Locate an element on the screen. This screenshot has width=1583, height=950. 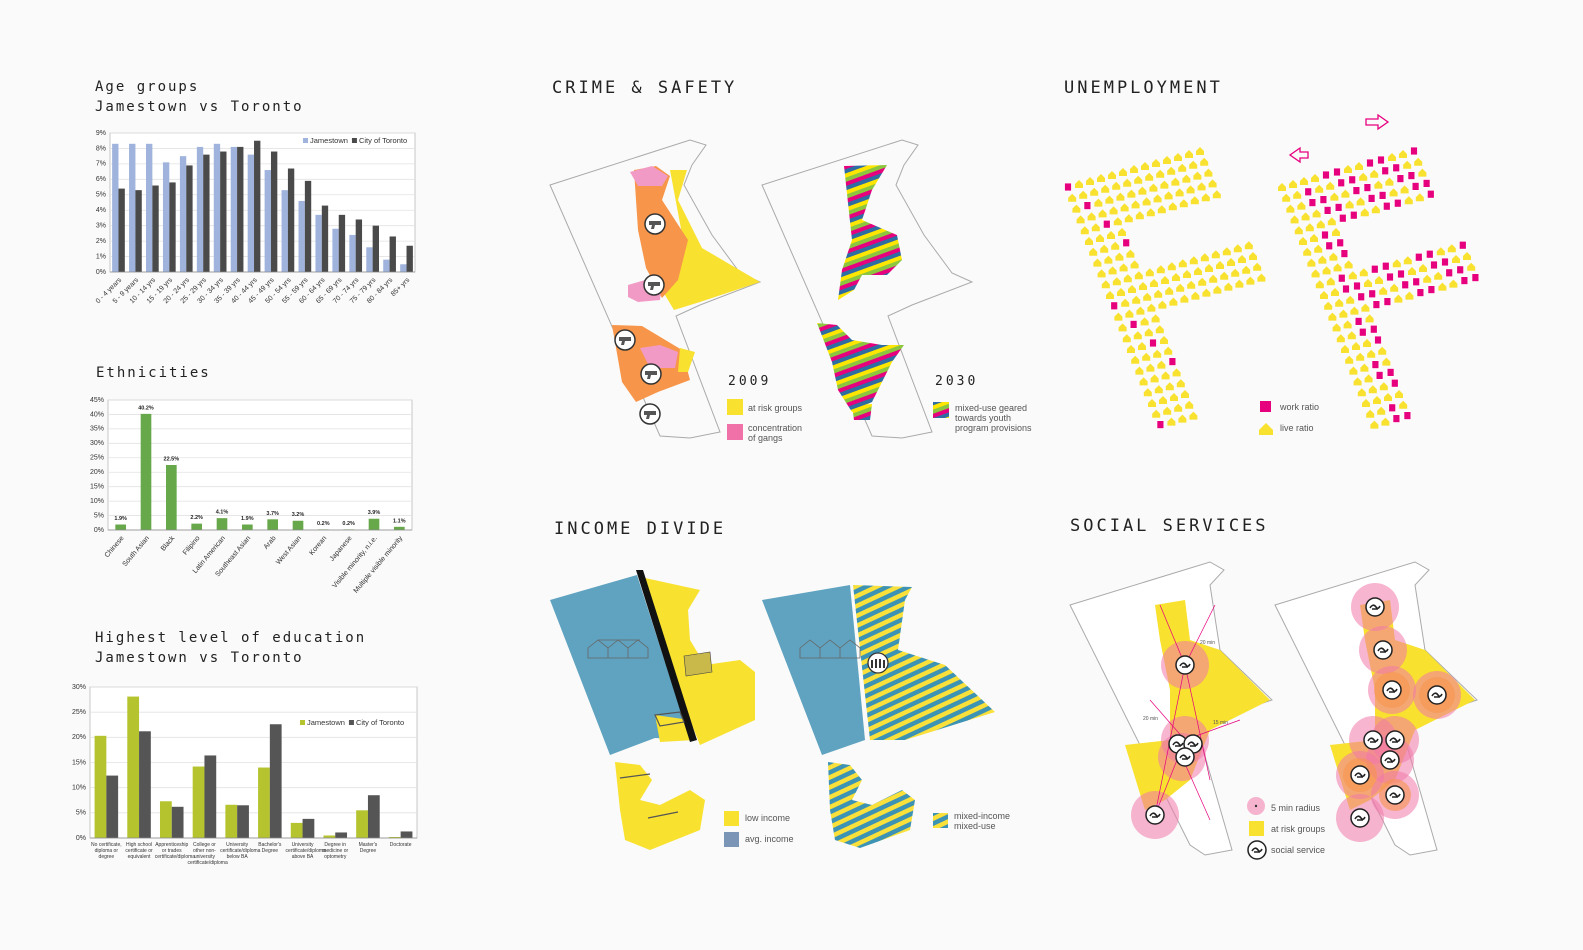
legend-label: at risk groups is located at coordinates (775, 408).